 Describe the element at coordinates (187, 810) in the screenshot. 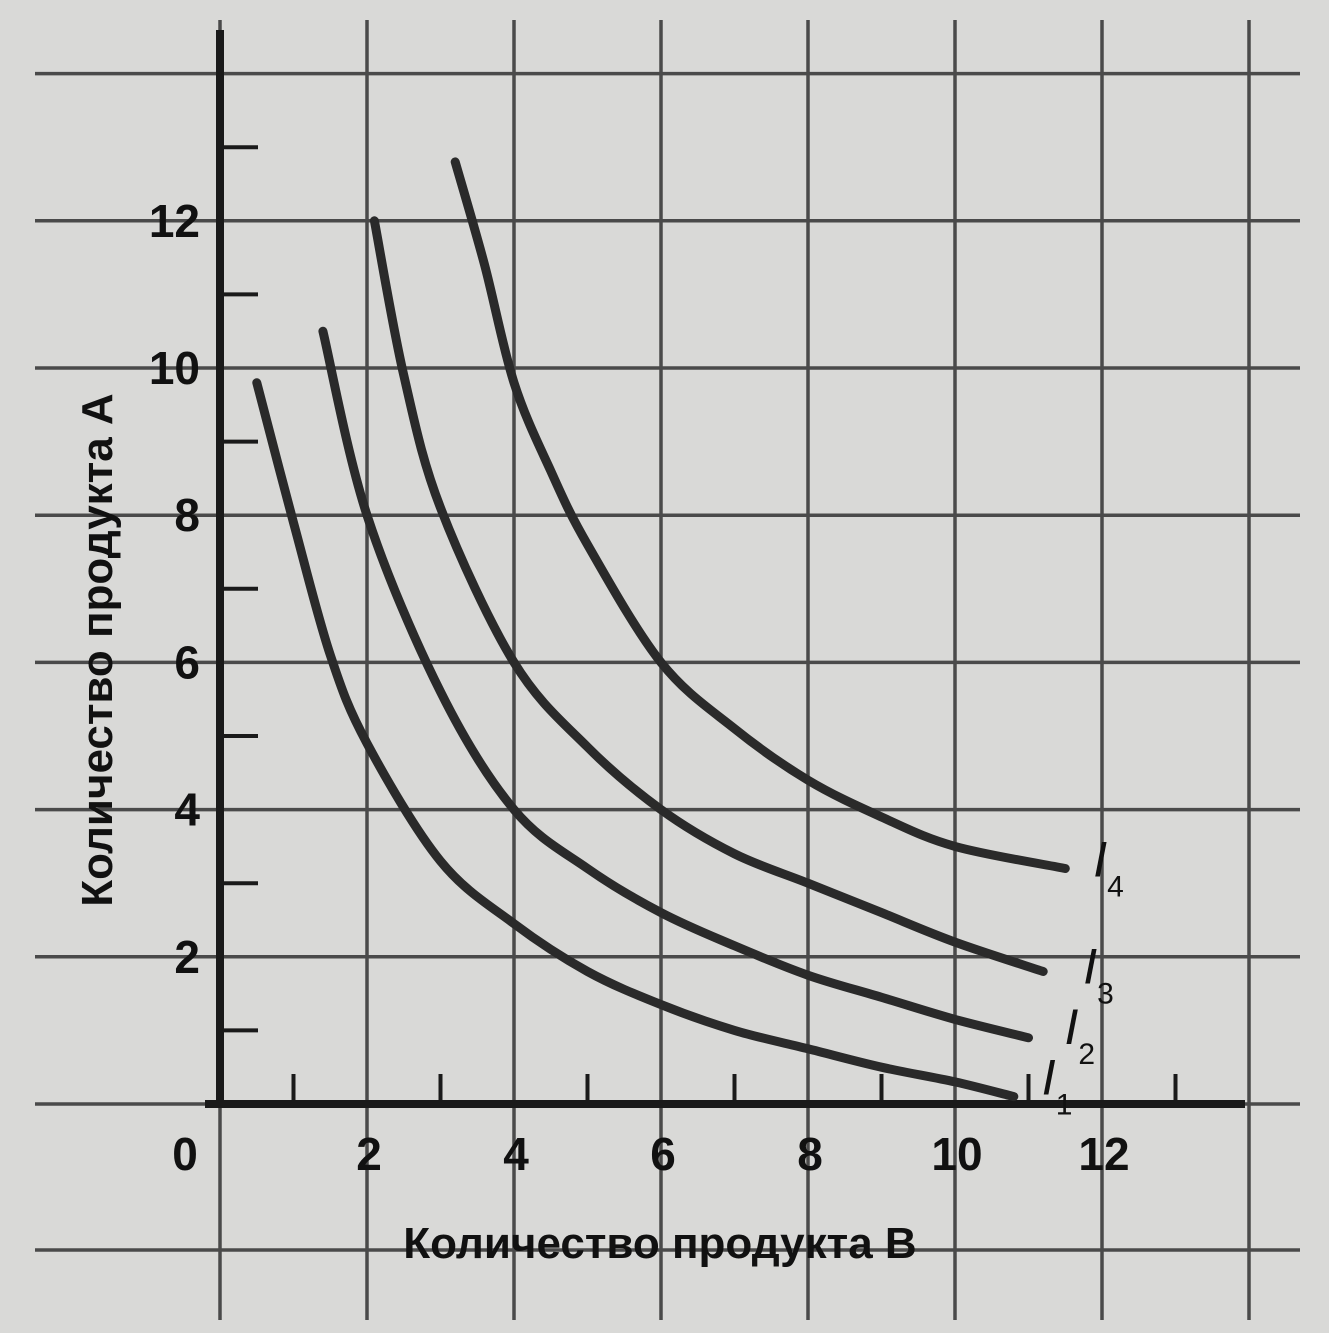

I see `y-tick-label: 4` at that location.